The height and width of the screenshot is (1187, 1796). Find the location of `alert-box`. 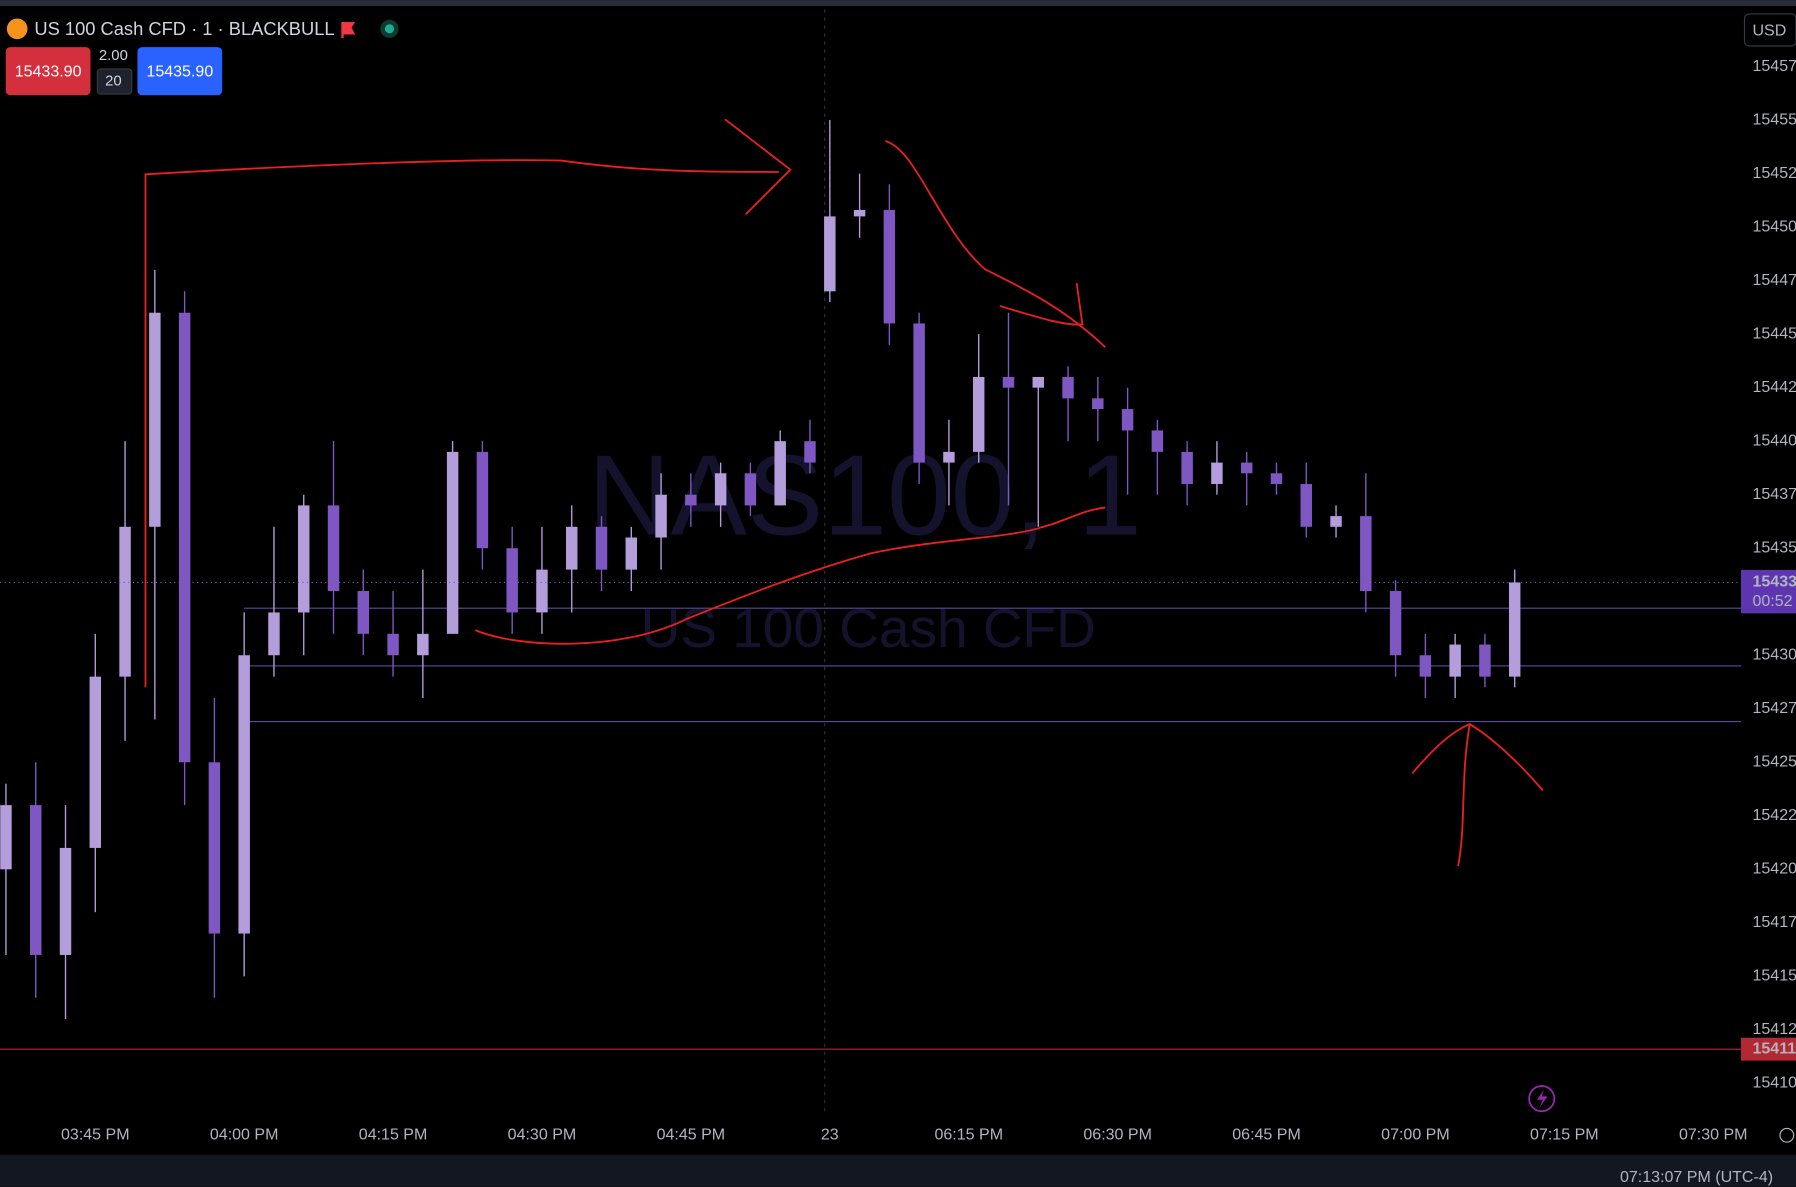

alert-box is located at coordinates (1768, 1049).